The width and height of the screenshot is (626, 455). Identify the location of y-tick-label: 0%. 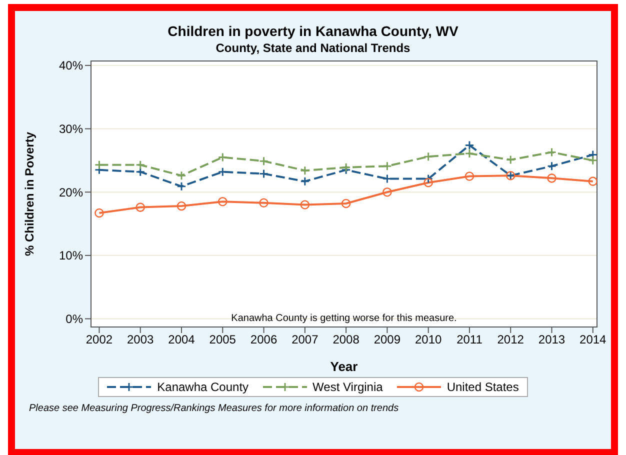
(75, 319).